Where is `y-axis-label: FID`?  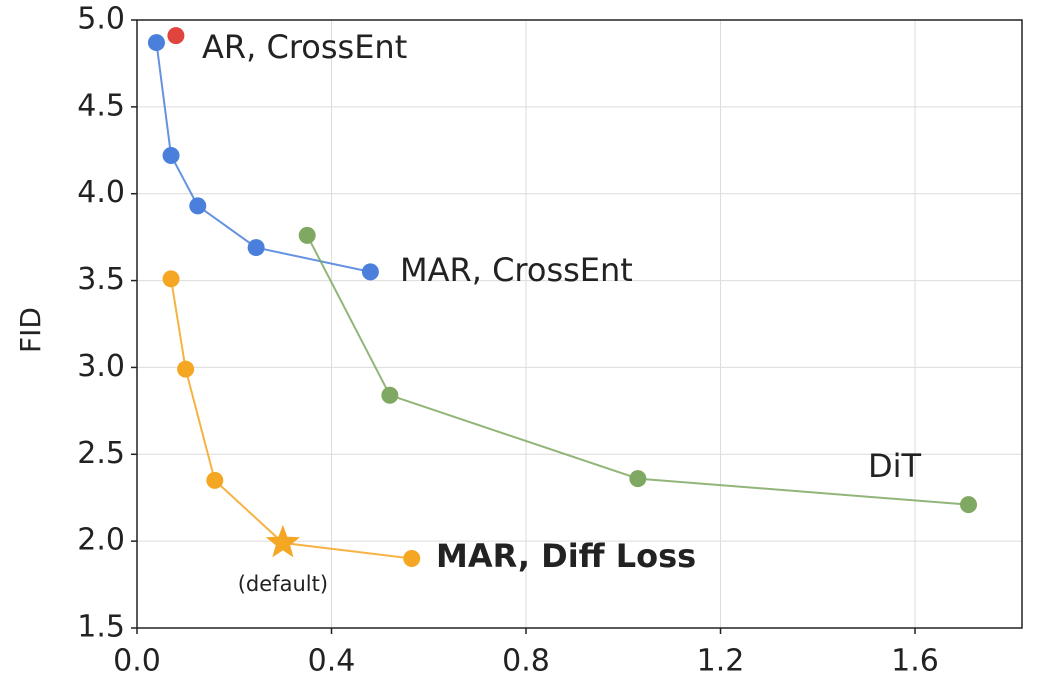 y-axis-label: FID is located at coordinates (30, 330).